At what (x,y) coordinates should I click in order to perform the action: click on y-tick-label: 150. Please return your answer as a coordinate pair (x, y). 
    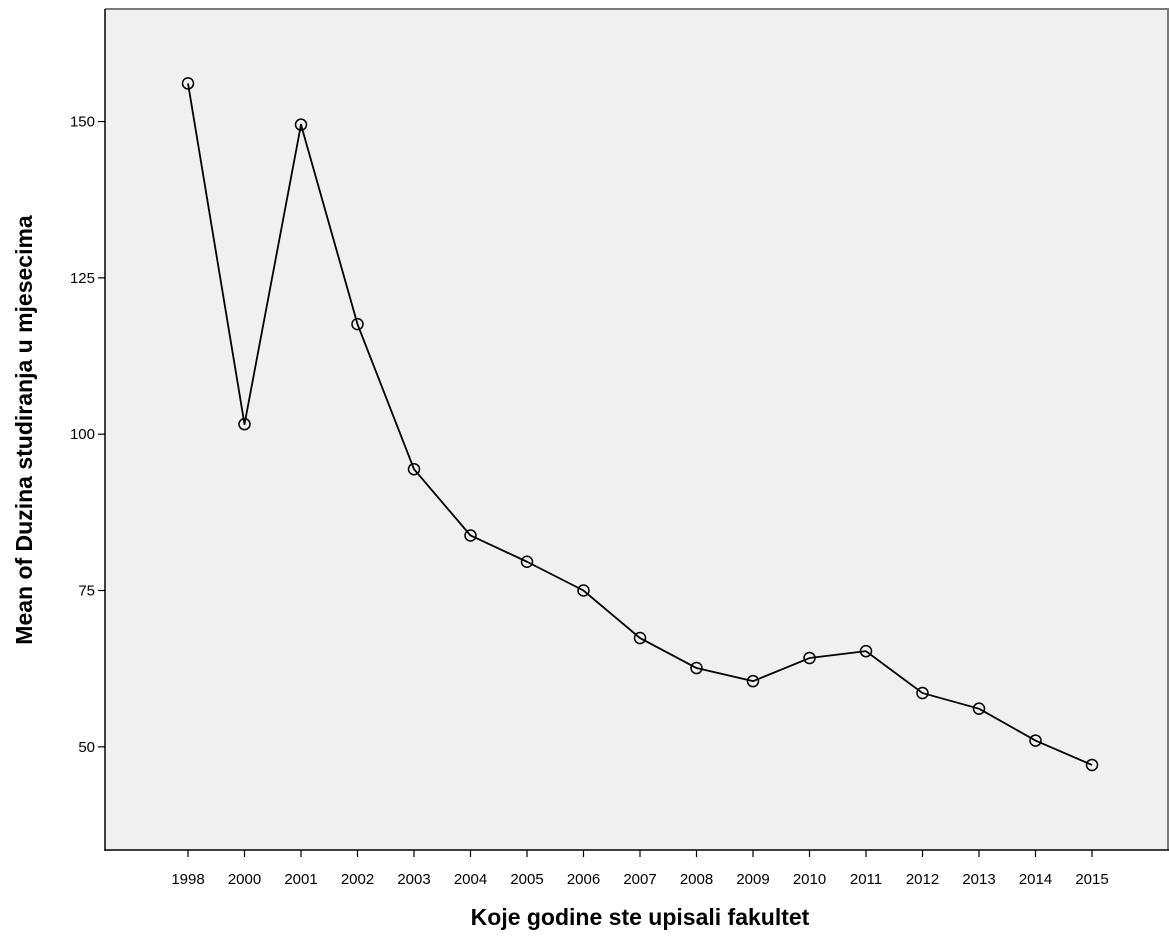
    Looking at the image, I should click on (82, 122).